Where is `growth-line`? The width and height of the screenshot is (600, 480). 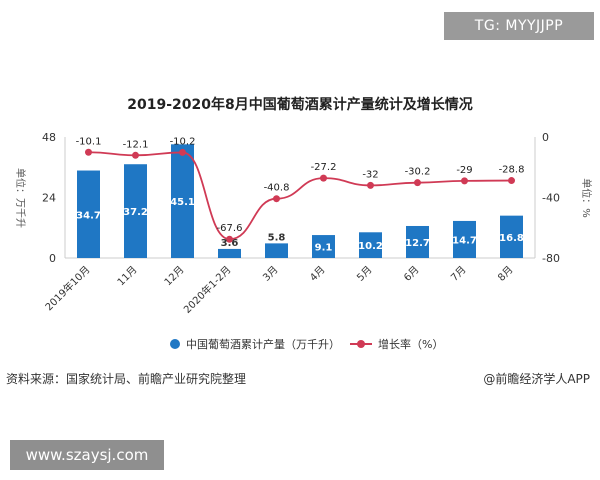
growth-line is located at coordinates (300, 196).